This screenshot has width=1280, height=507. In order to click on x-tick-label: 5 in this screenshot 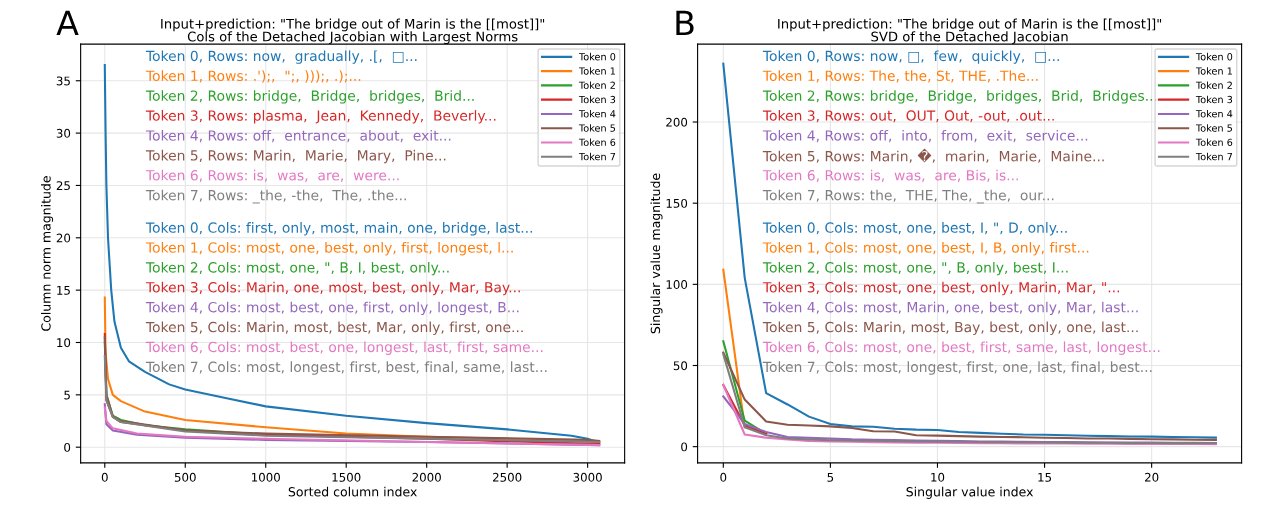, I will do `click(830, 477)`.